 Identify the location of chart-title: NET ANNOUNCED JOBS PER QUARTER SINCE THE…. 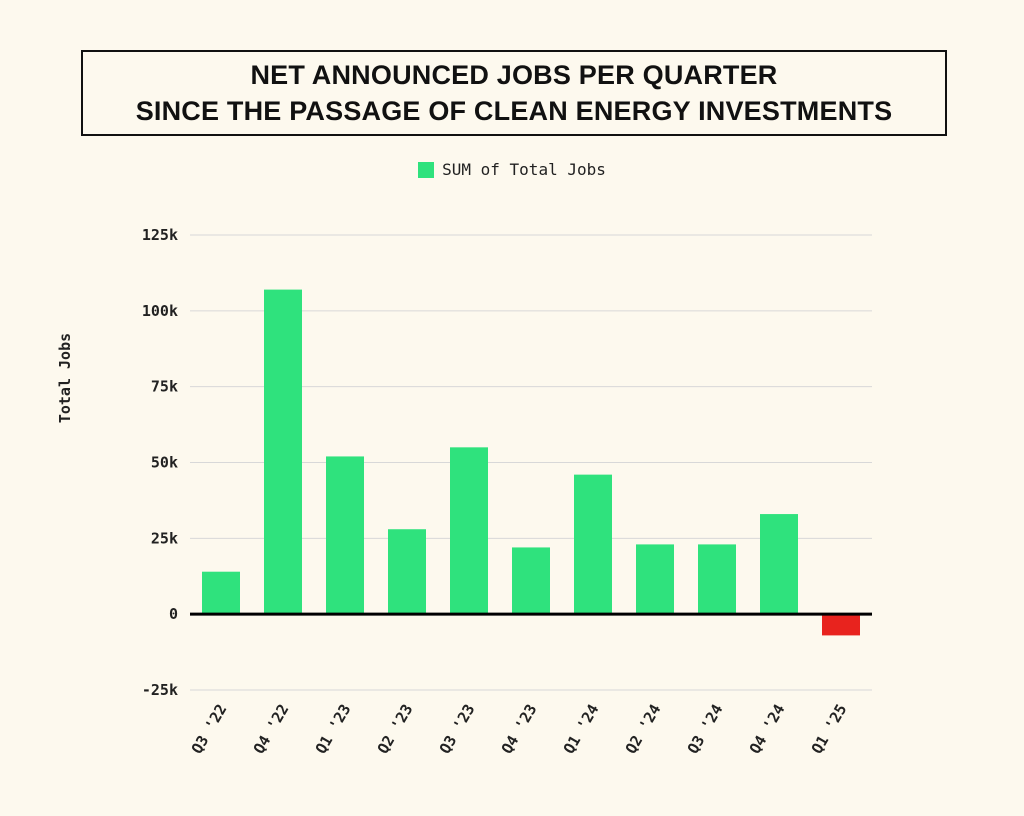
(514, 93).